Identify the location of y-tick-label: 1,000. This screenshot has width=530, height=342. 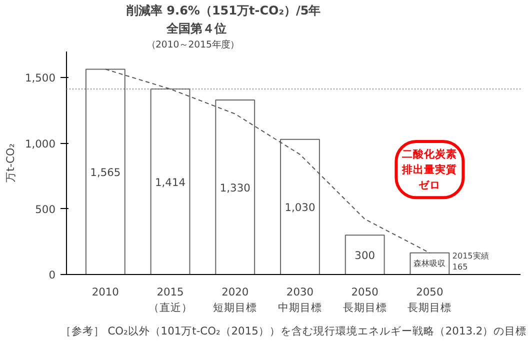
(40, 143).